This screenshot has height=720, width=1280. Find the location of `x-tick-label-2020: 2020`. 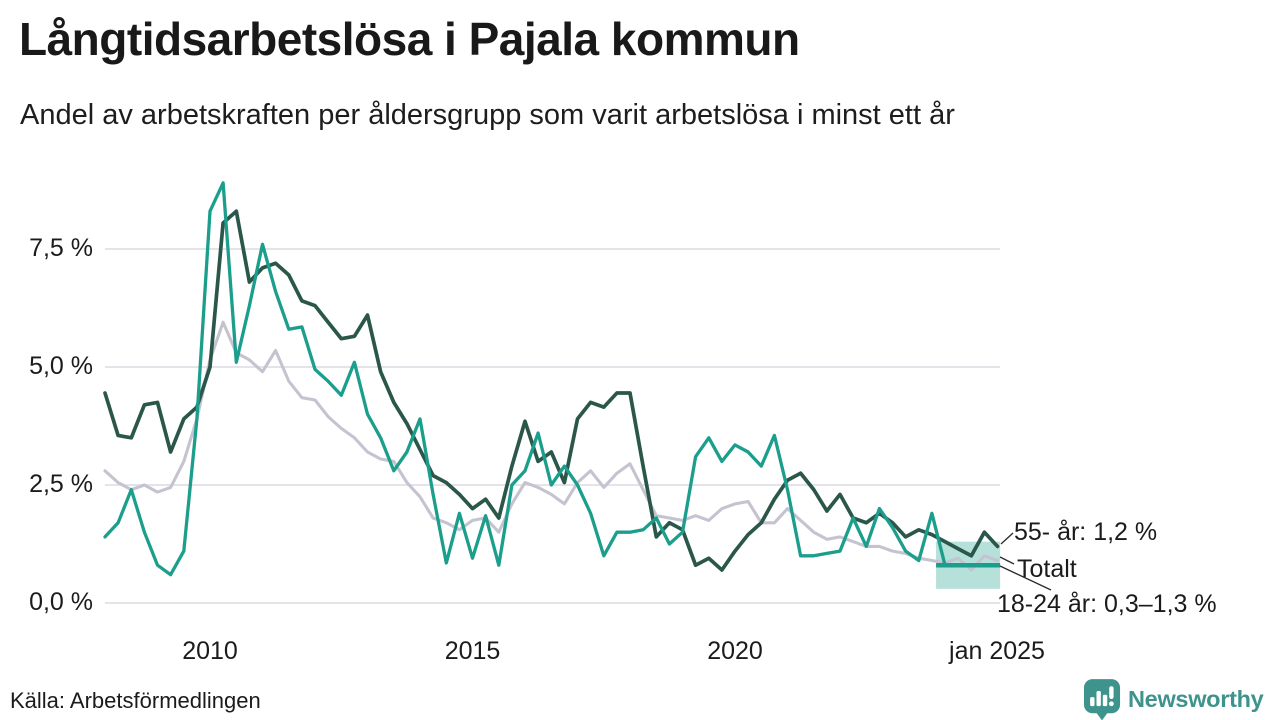

x-tick-label-2020: 2020 is located at coordinates (735, 651).